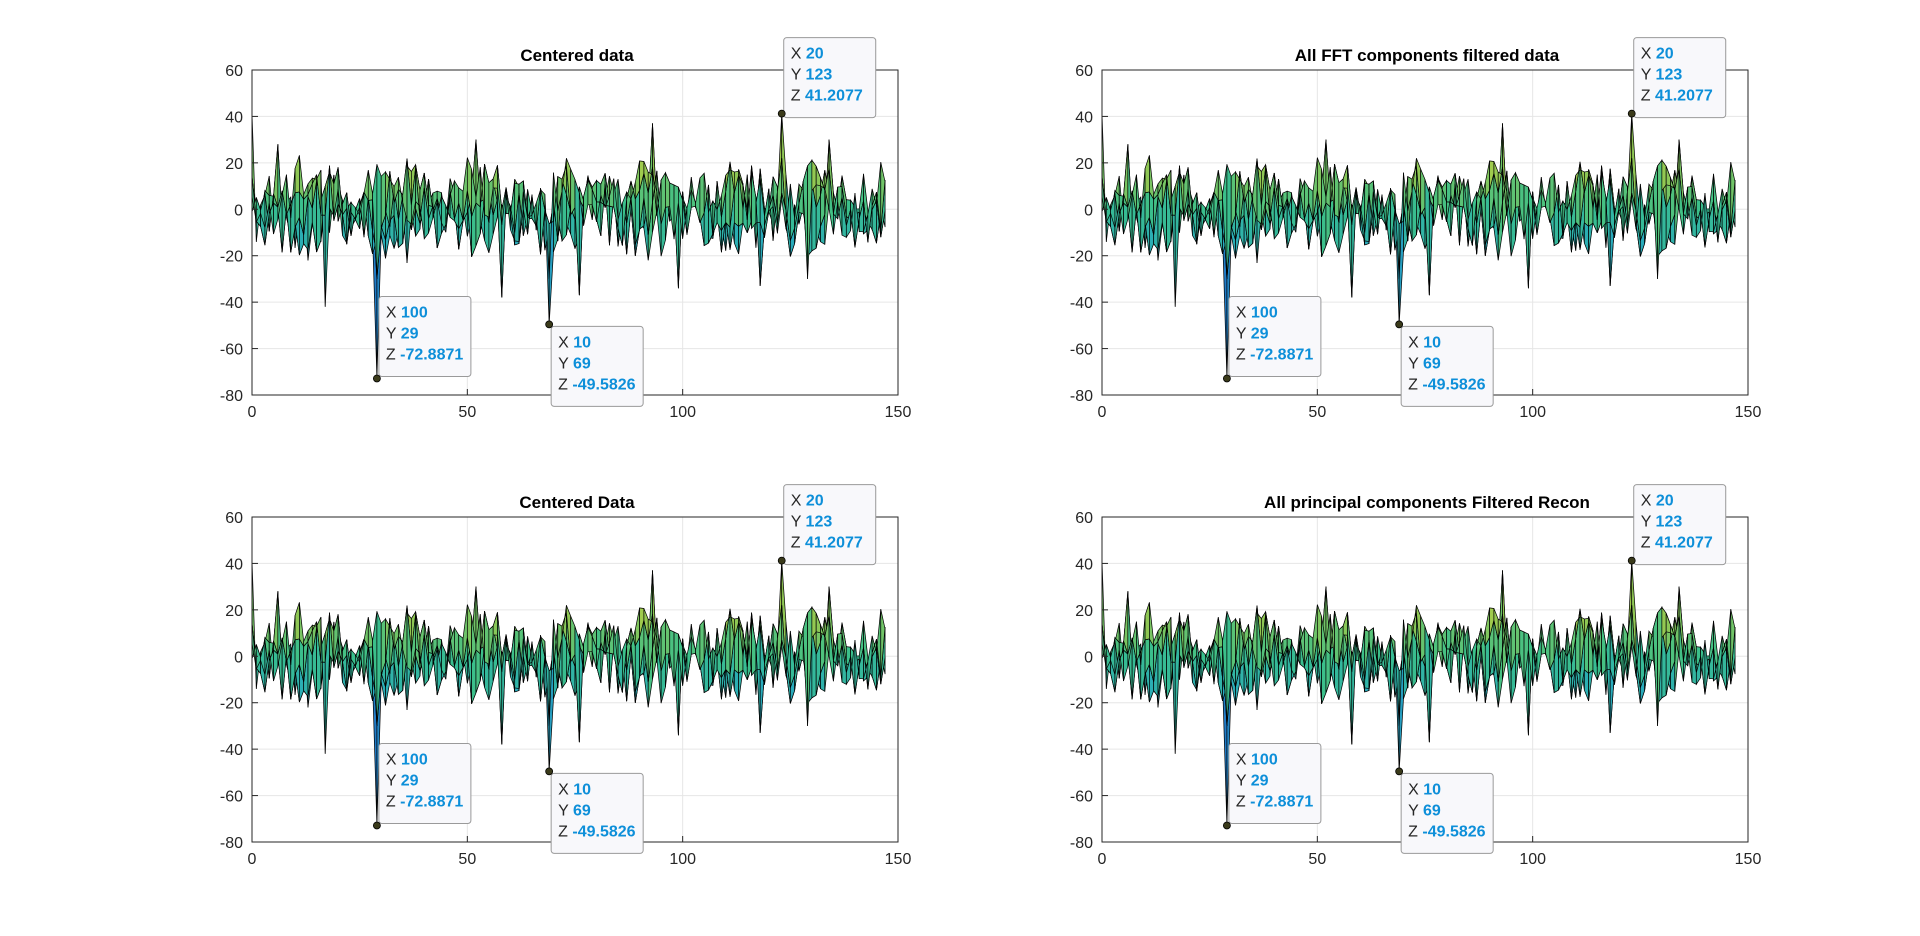 The width and height of the screenshot is (1920, 936). I want to click on y-tick-label: -20, so click(1081, 257).